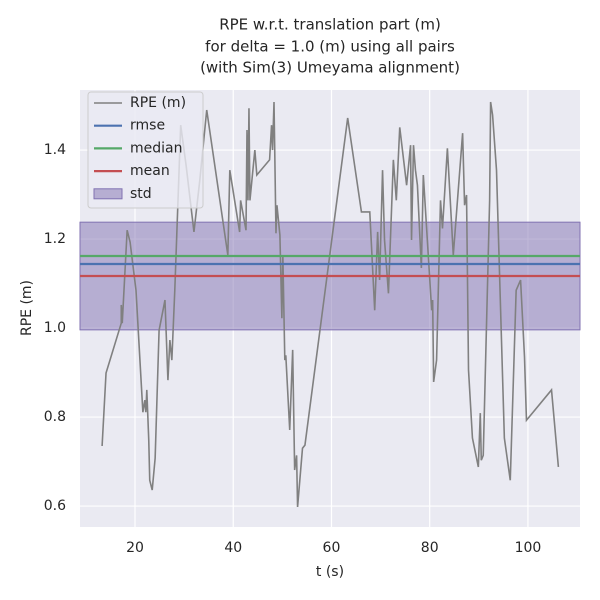  Describe the element at coordinates (430, 548) in the screenshot. I see `x-tick-label: 80` at that location.